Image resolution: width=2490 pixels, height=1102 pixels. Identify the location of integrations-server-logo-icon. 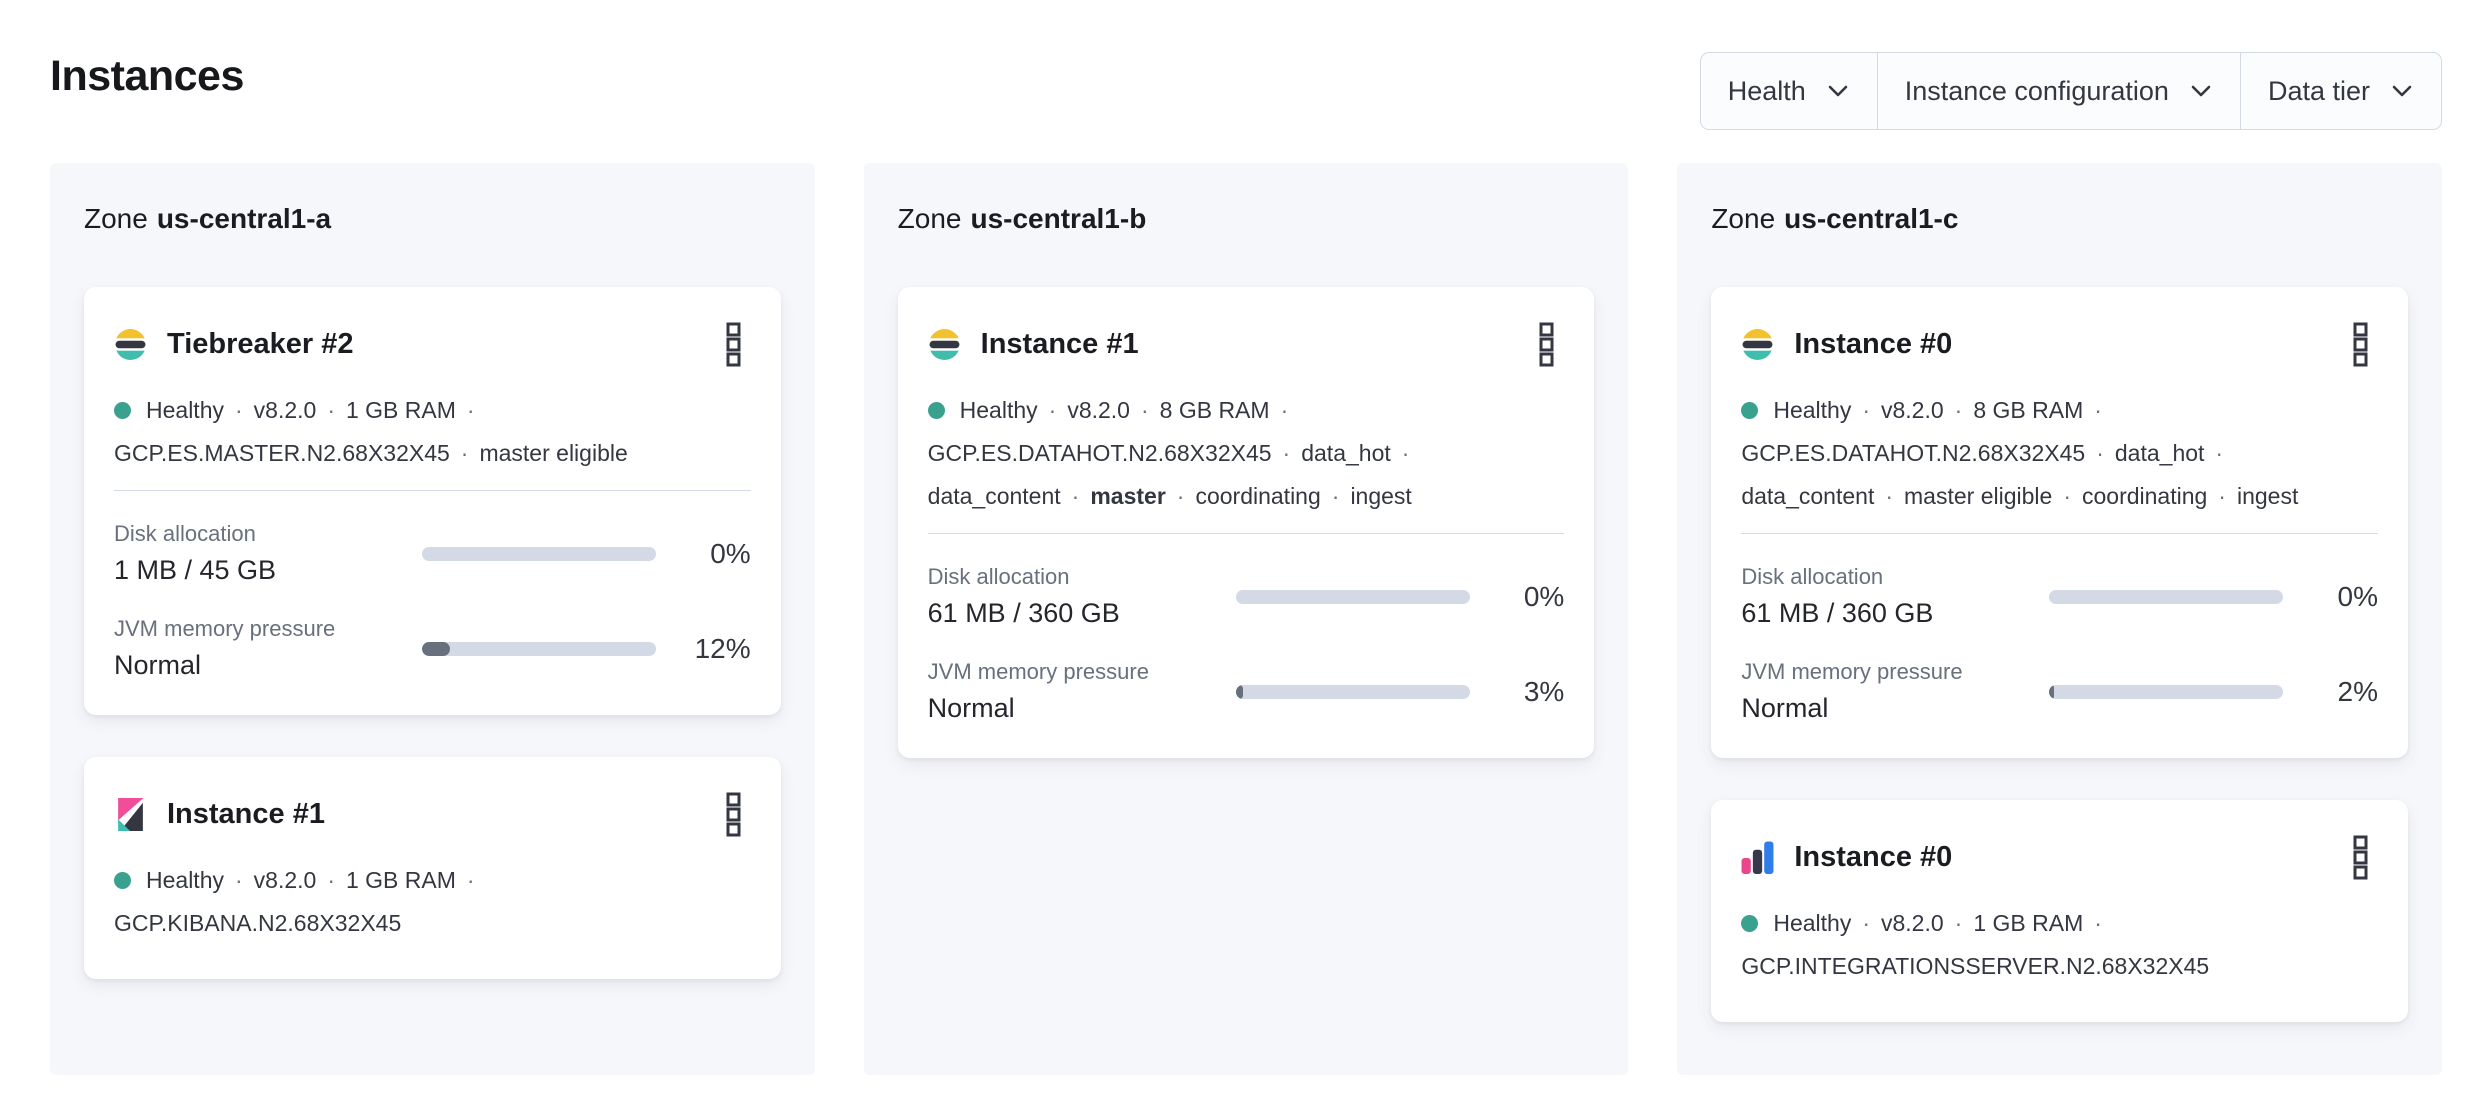
(1757, 857).